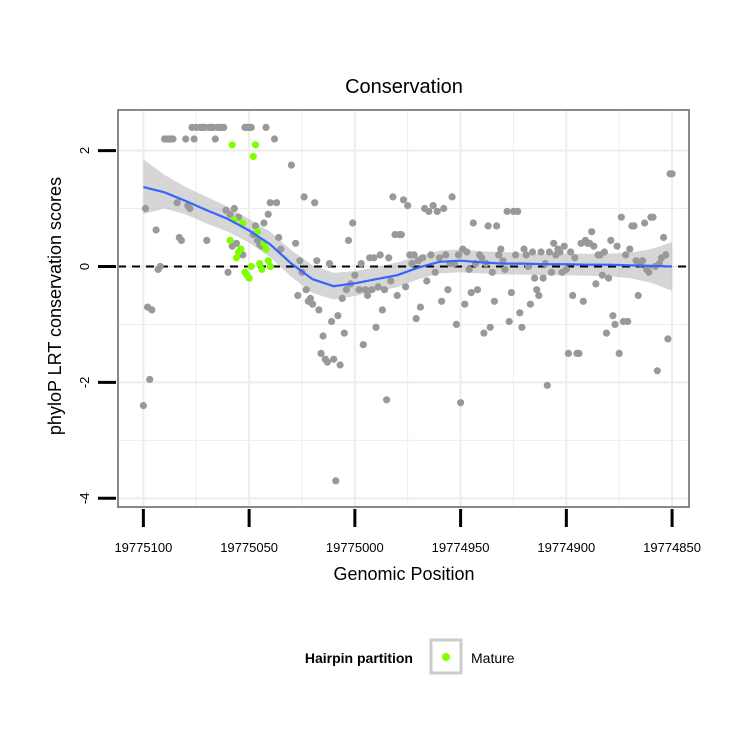 The image size is (750, 750). I want to click on x-tick-label: 19775100, so click(143, 547).